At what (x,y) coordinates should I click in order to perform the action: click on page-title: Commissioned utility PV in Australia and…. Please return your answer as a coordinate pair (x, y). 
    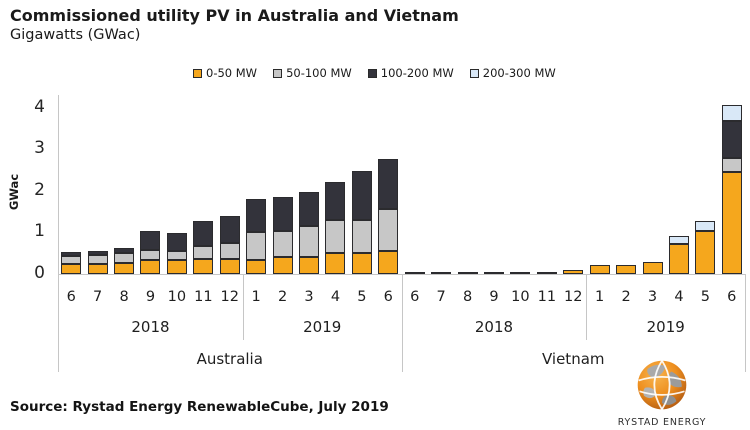
    Looking at the image, I should click on (234, 15).